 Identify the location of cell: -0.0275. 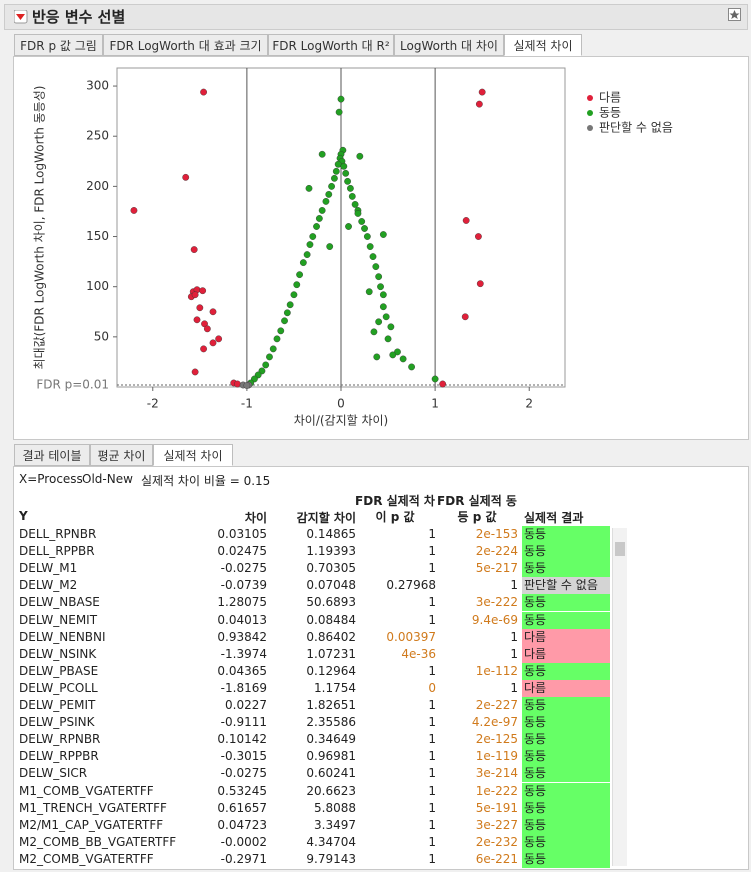
(243, 568).